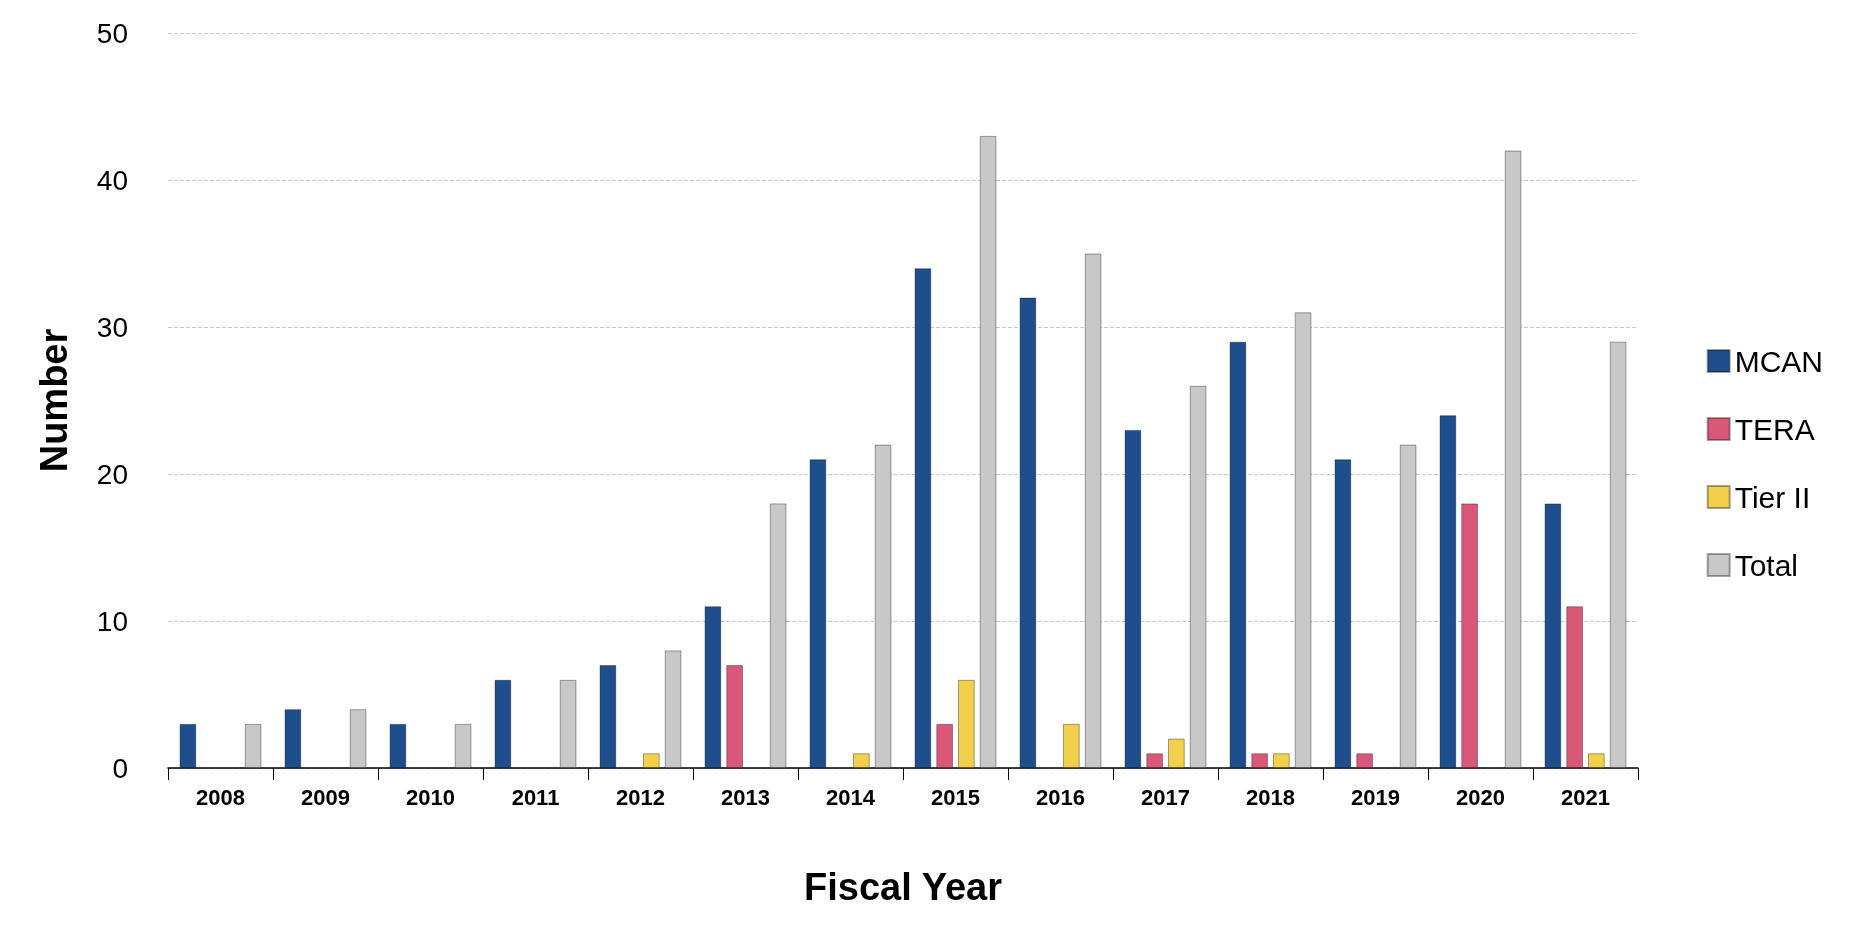 This screenshot has width=1866, height=932. Describe the element at coordinates (1766, 565) in the screenshot. I see `legend-label: Total` at that location.